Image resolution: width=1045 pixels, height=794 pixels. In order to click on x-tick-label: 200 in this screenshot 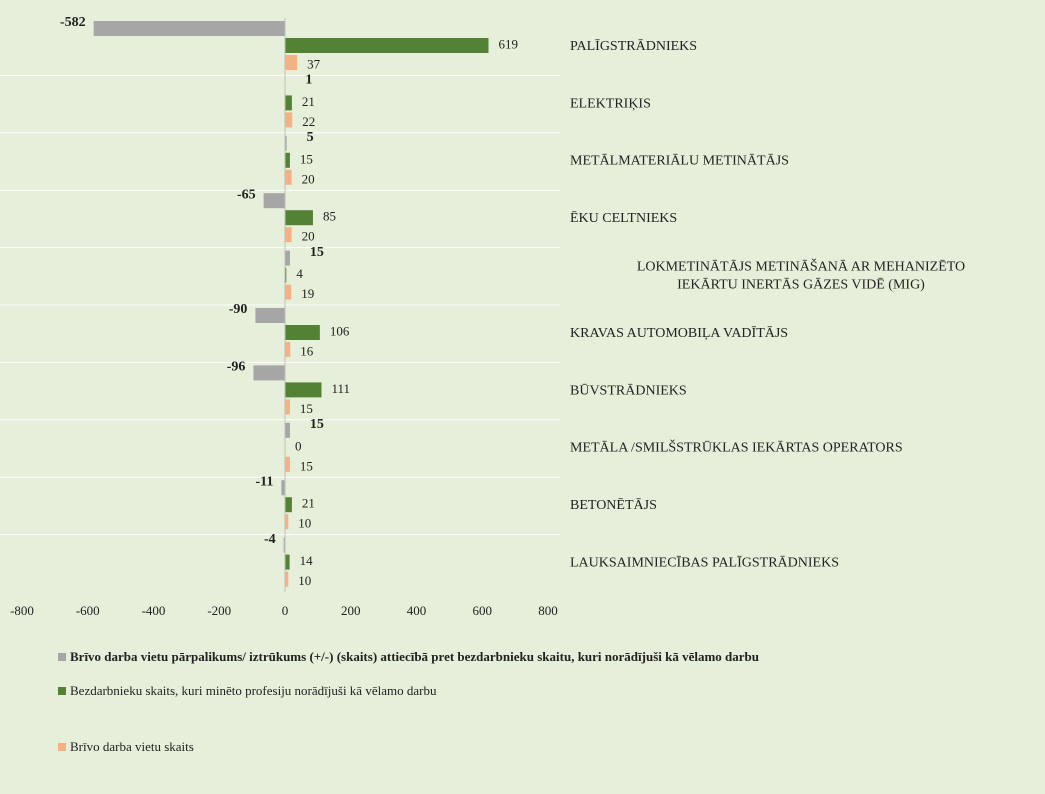, I will do `click(351, 610)`.